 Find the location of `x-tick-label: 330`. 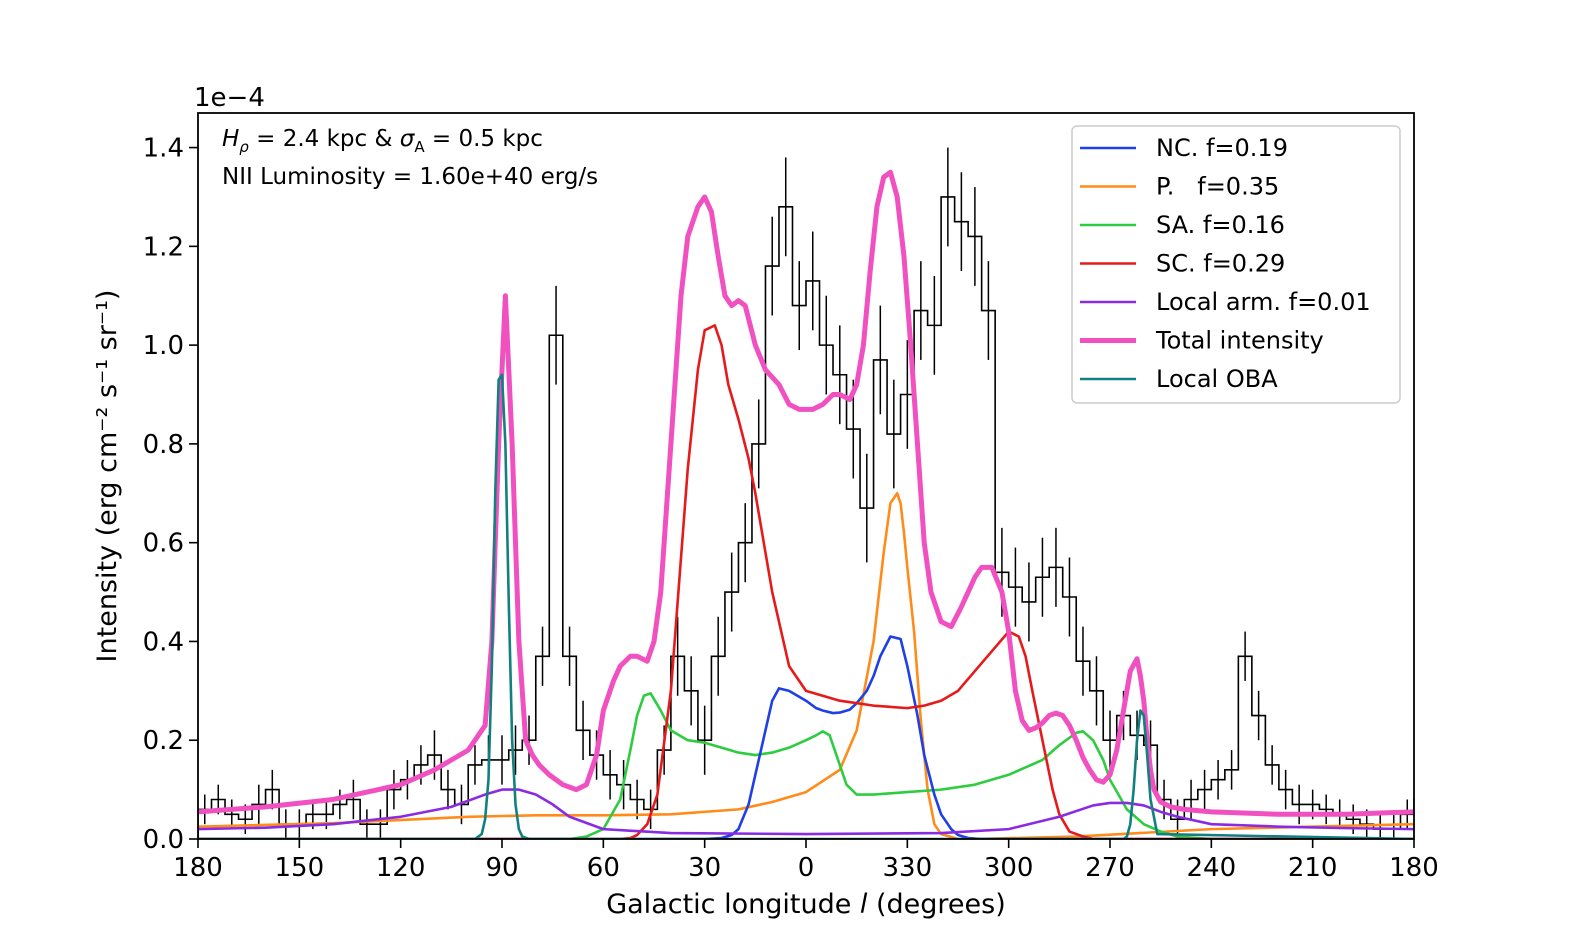

x-tick-label: 330 is located at coordinates (908, 868).